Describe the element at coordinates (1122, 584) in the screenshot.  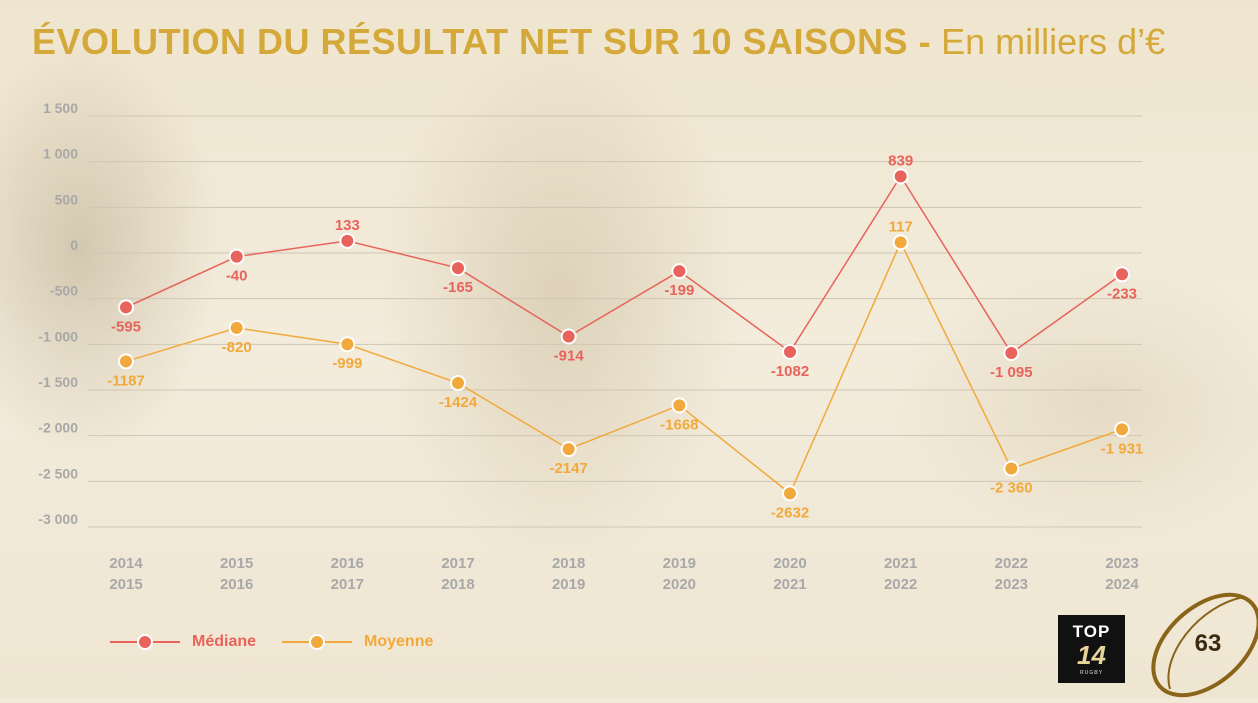
I see `x-tick-label: 2024` at that location.